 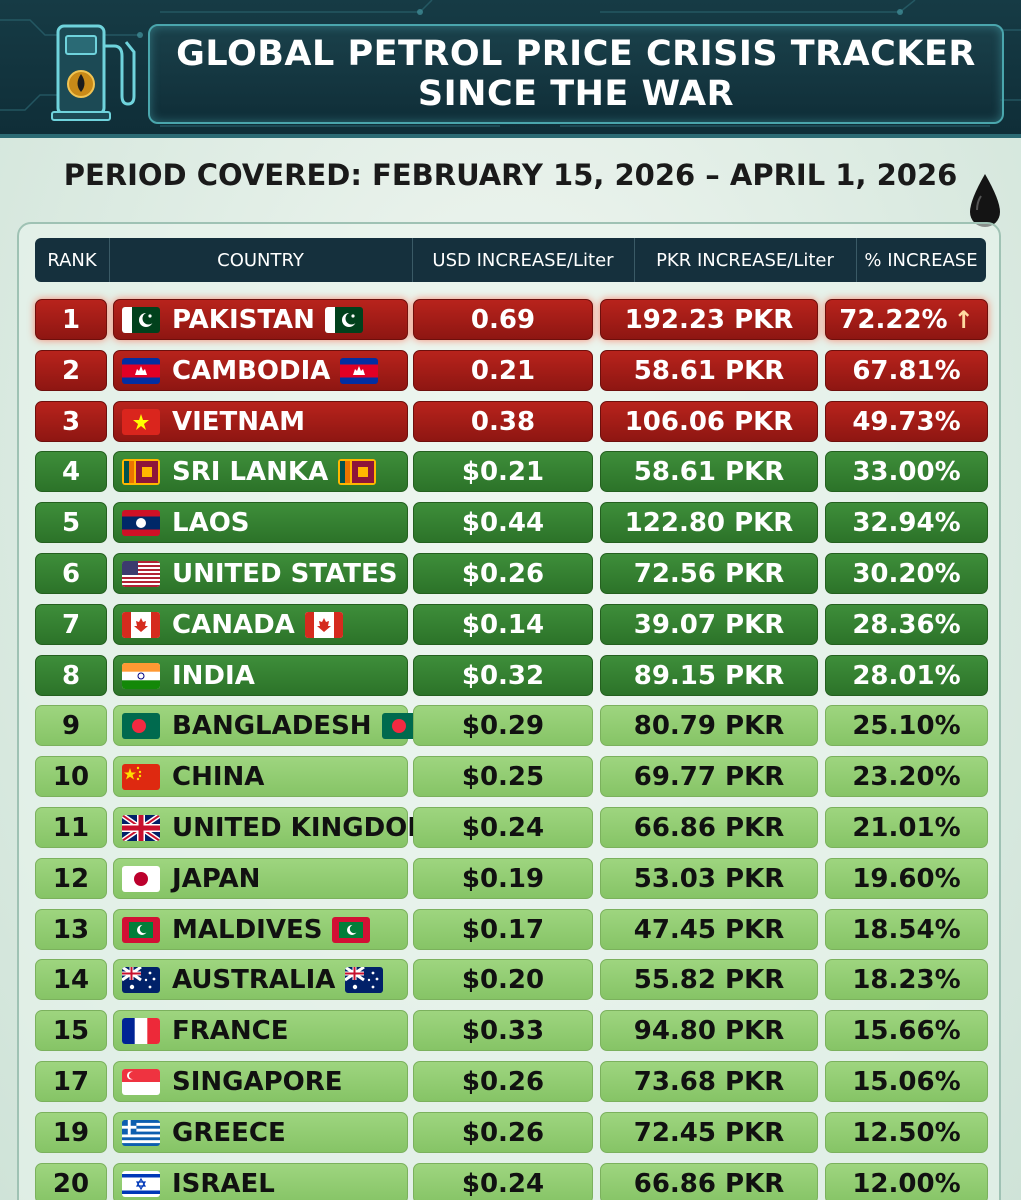 I want to click on country-cell: BANGLADESH, so click(x=266, y=725).